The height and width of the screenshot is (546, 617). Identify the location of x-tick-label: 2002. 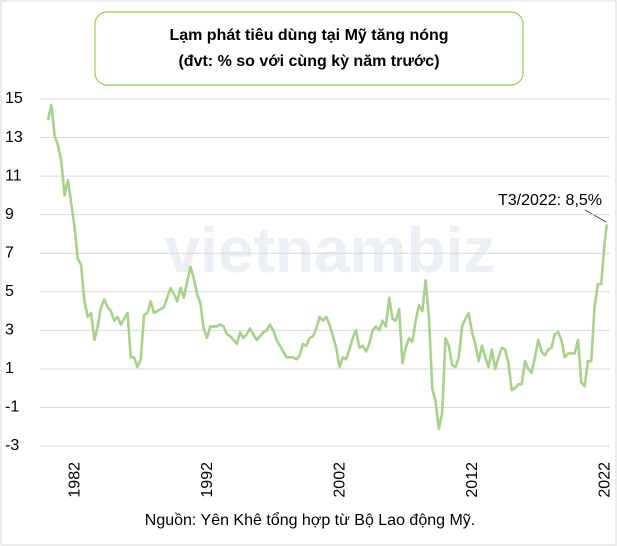
(340, 480).